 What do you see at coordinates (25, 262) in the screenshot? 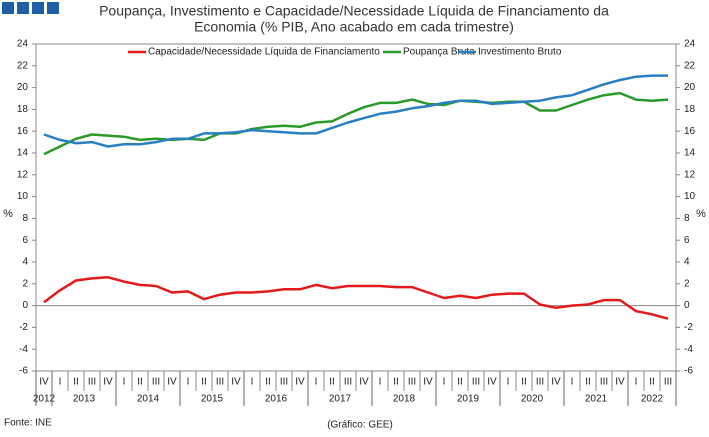
I see `y-tick-label: 4` at bounding box center [25, 262].